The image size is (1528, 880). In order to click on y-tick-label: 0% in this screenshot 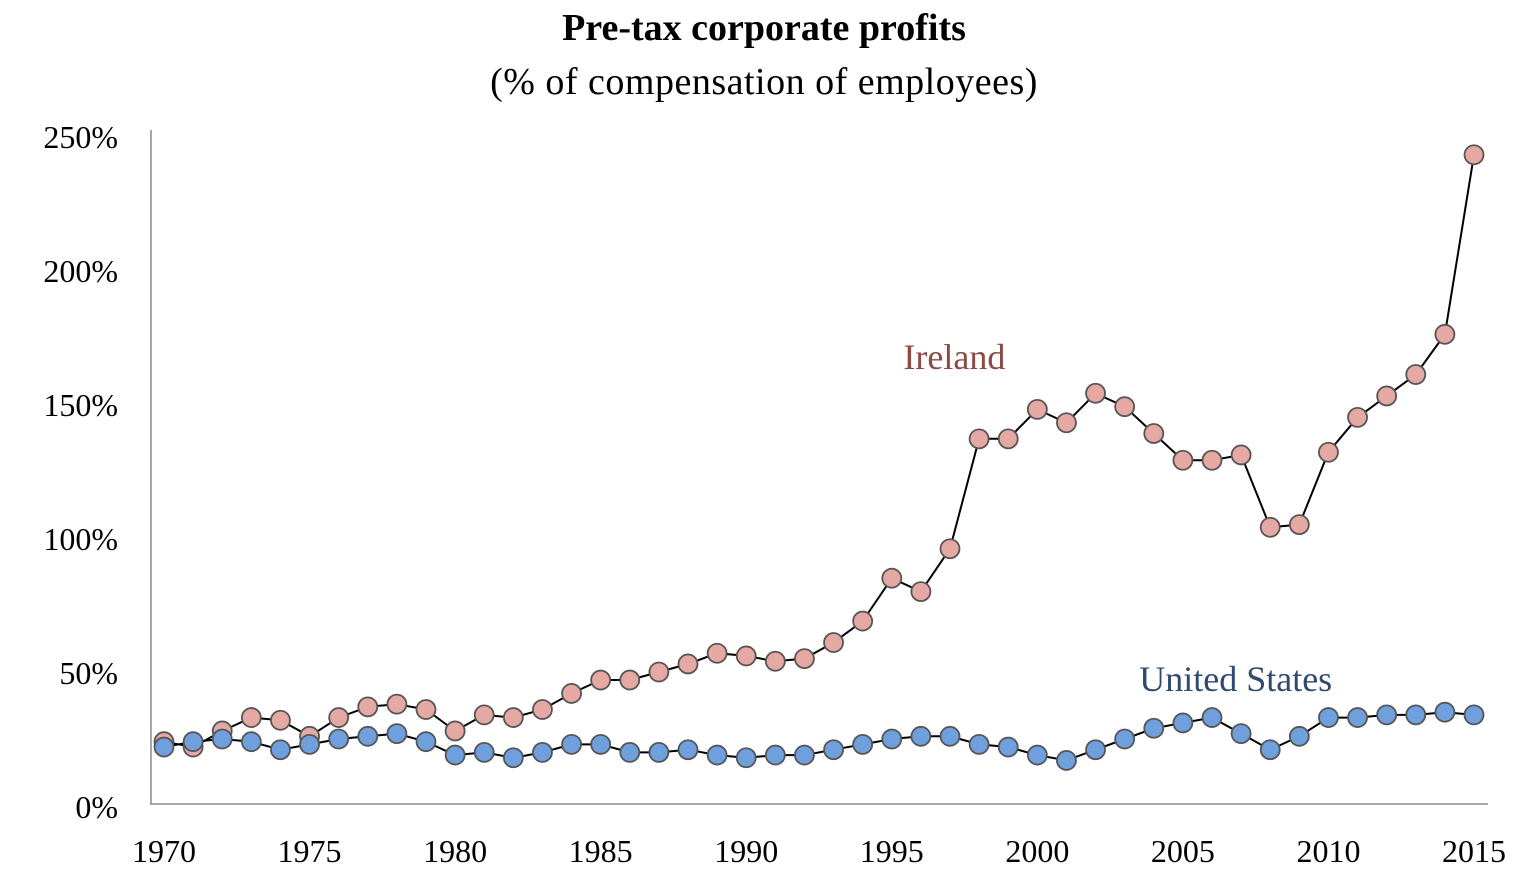, I will do `click(96, 807)`.